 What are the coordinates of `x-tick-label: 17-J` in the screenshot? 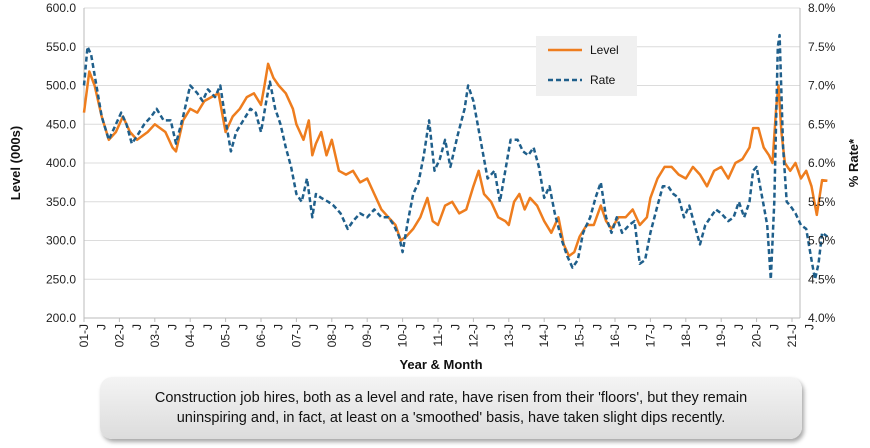 It's located at (650, 335).